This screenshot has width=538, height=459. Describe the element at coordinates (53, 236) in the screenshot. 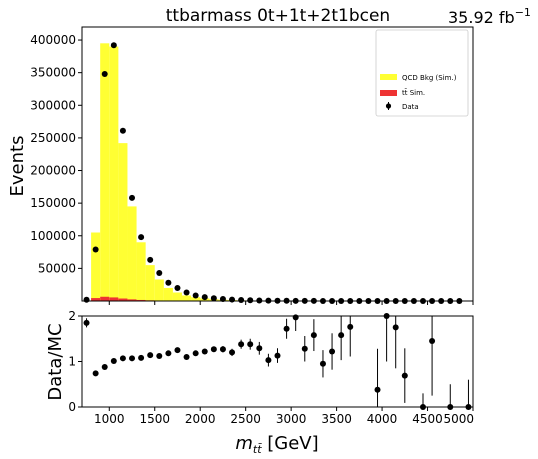

I see `y-tick-label-top: 100000` at that location.